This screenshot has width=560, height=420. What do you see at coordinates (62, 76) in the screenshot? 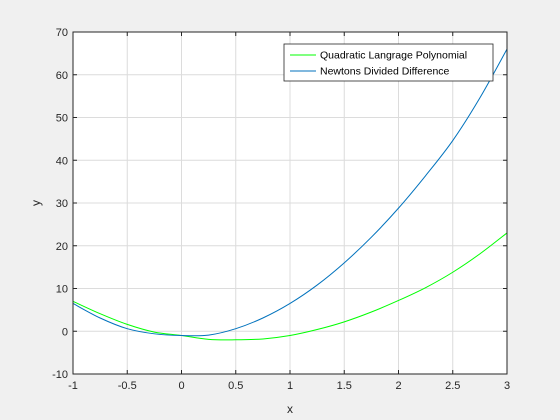
I see `y-tick-label: 60` at bounding box center [62, 76].